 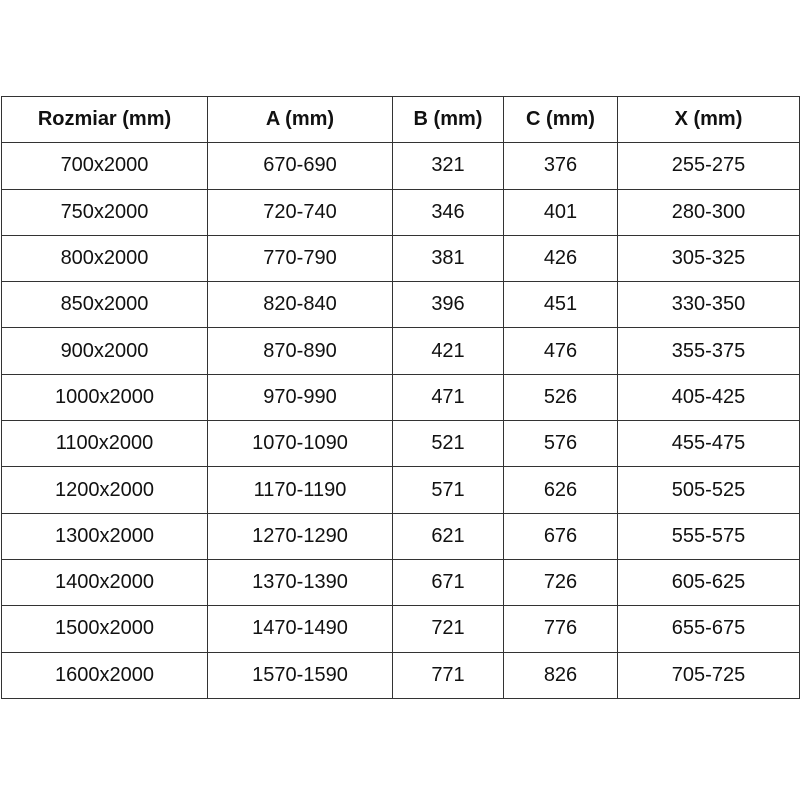 What do you see at coordinates (104, 397) in the screenshot?
I see `cell-size: 1000x2000` at bounding box center [104, 397].